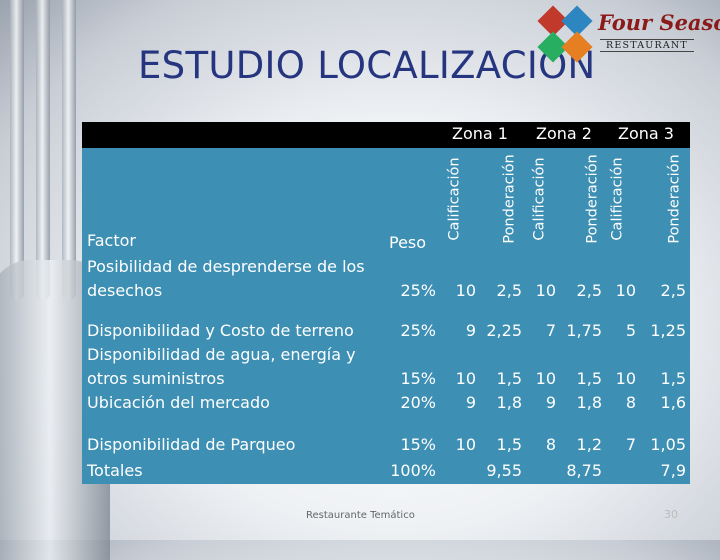 The image size is (720, 560). I want to click on factor-header: Factor, so click(111, 240).